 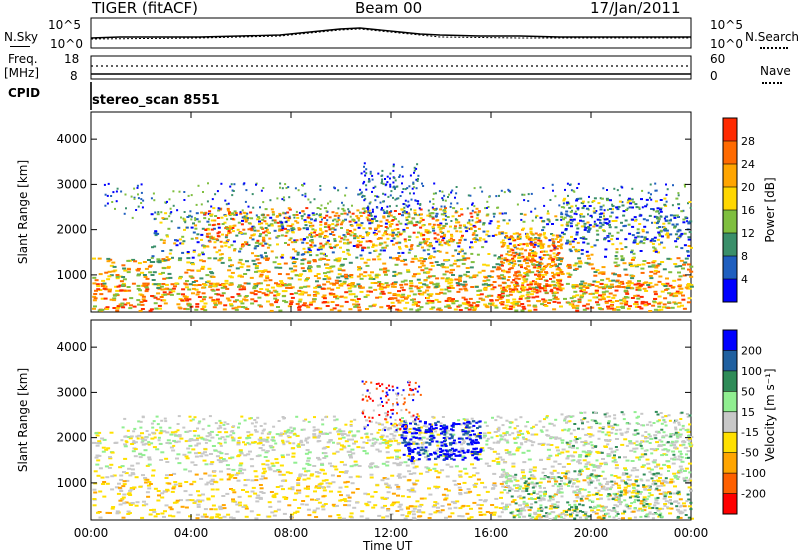 I want to click on cpid-label: CPID, so click(x=24, y=93).